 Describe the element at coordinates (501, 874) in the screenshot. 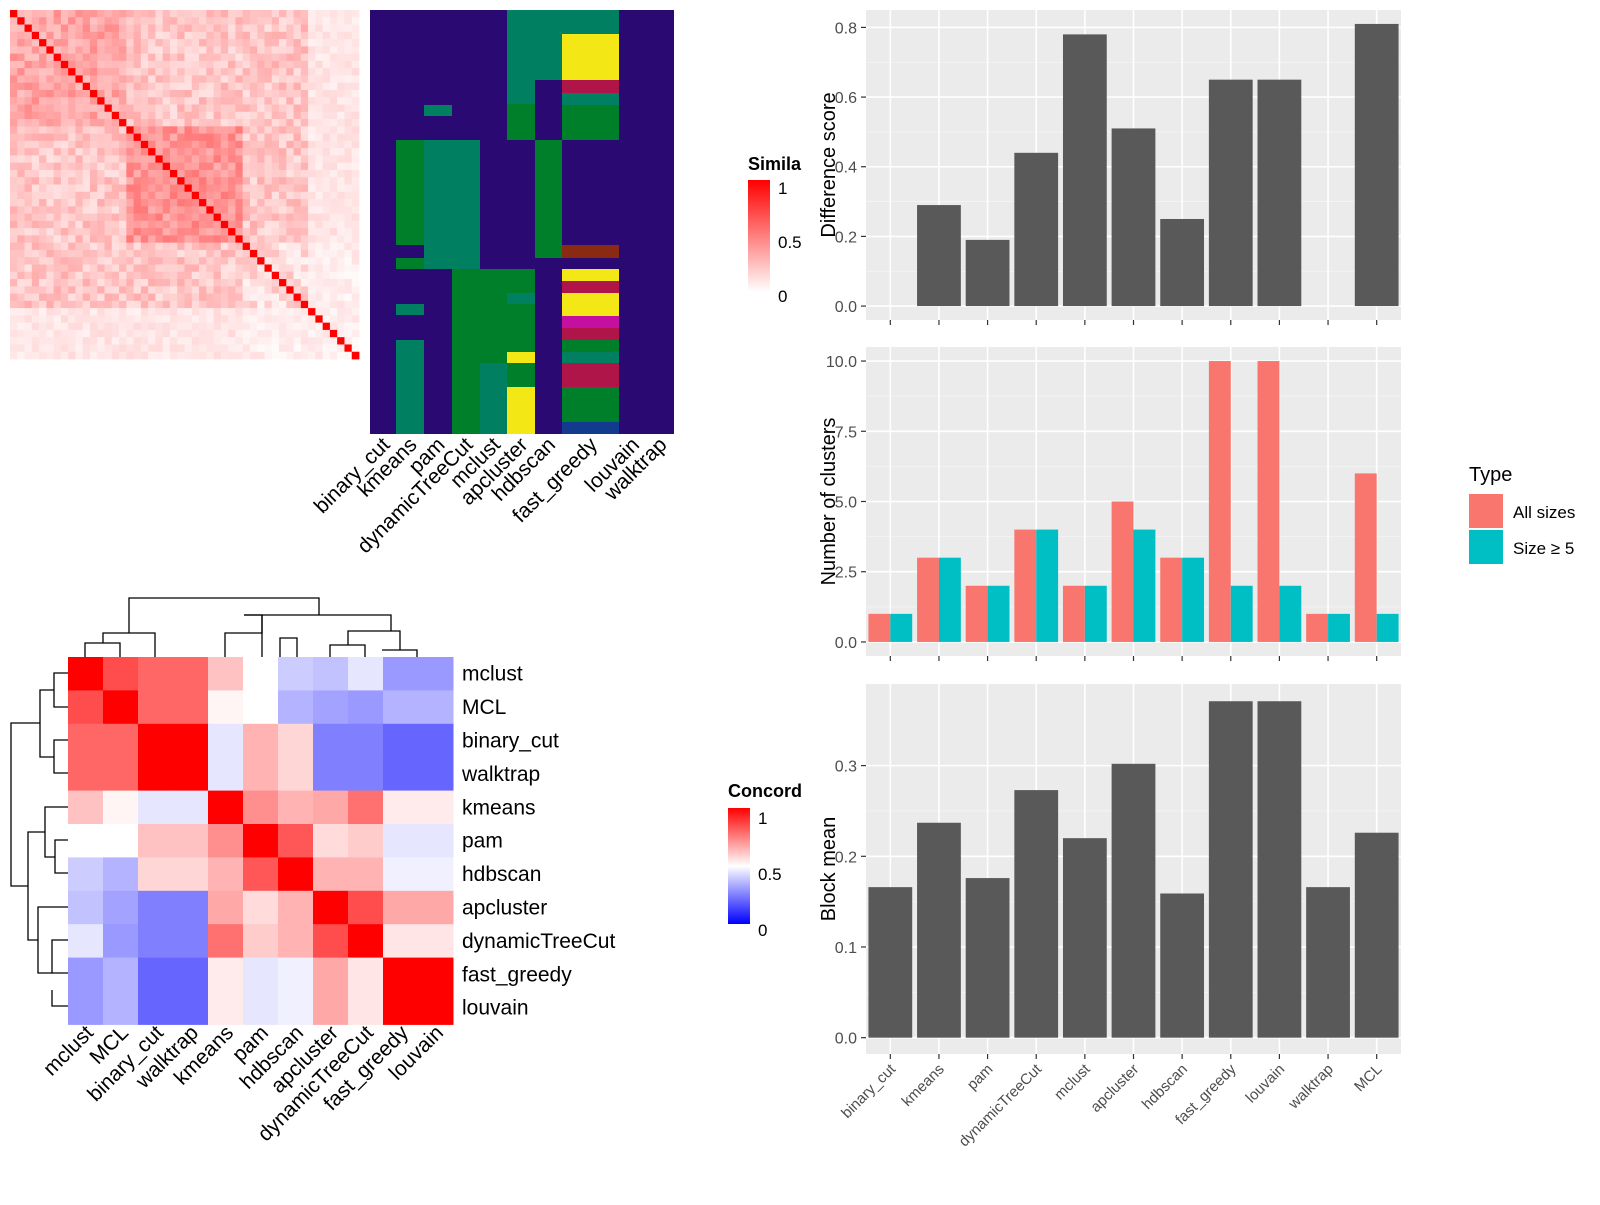

I see `concordance-row-label: hdbscan` at that location.